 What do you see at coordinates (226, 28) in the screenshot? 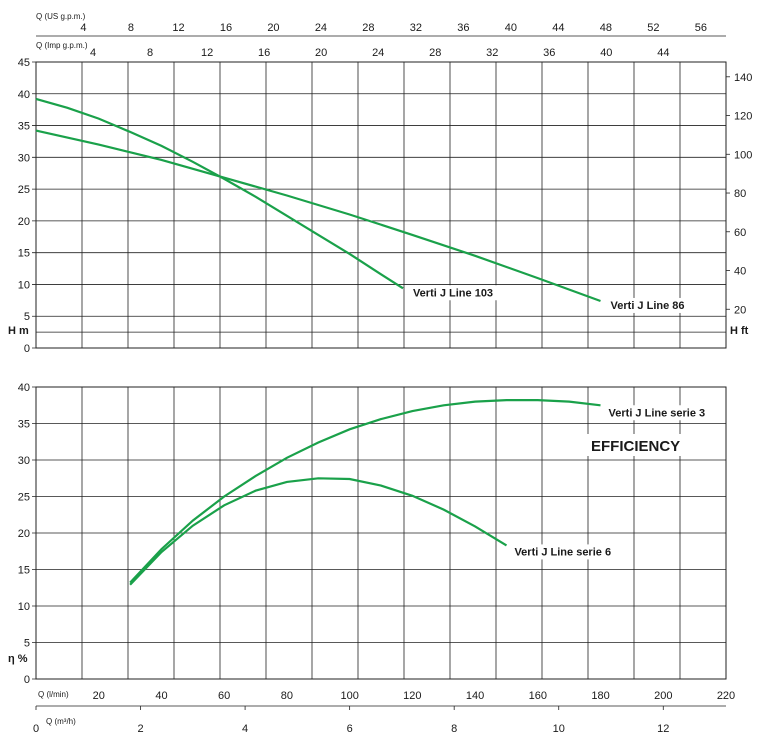
I see `top-axis-upper-tick: 16` at bounding box center [226, 28].